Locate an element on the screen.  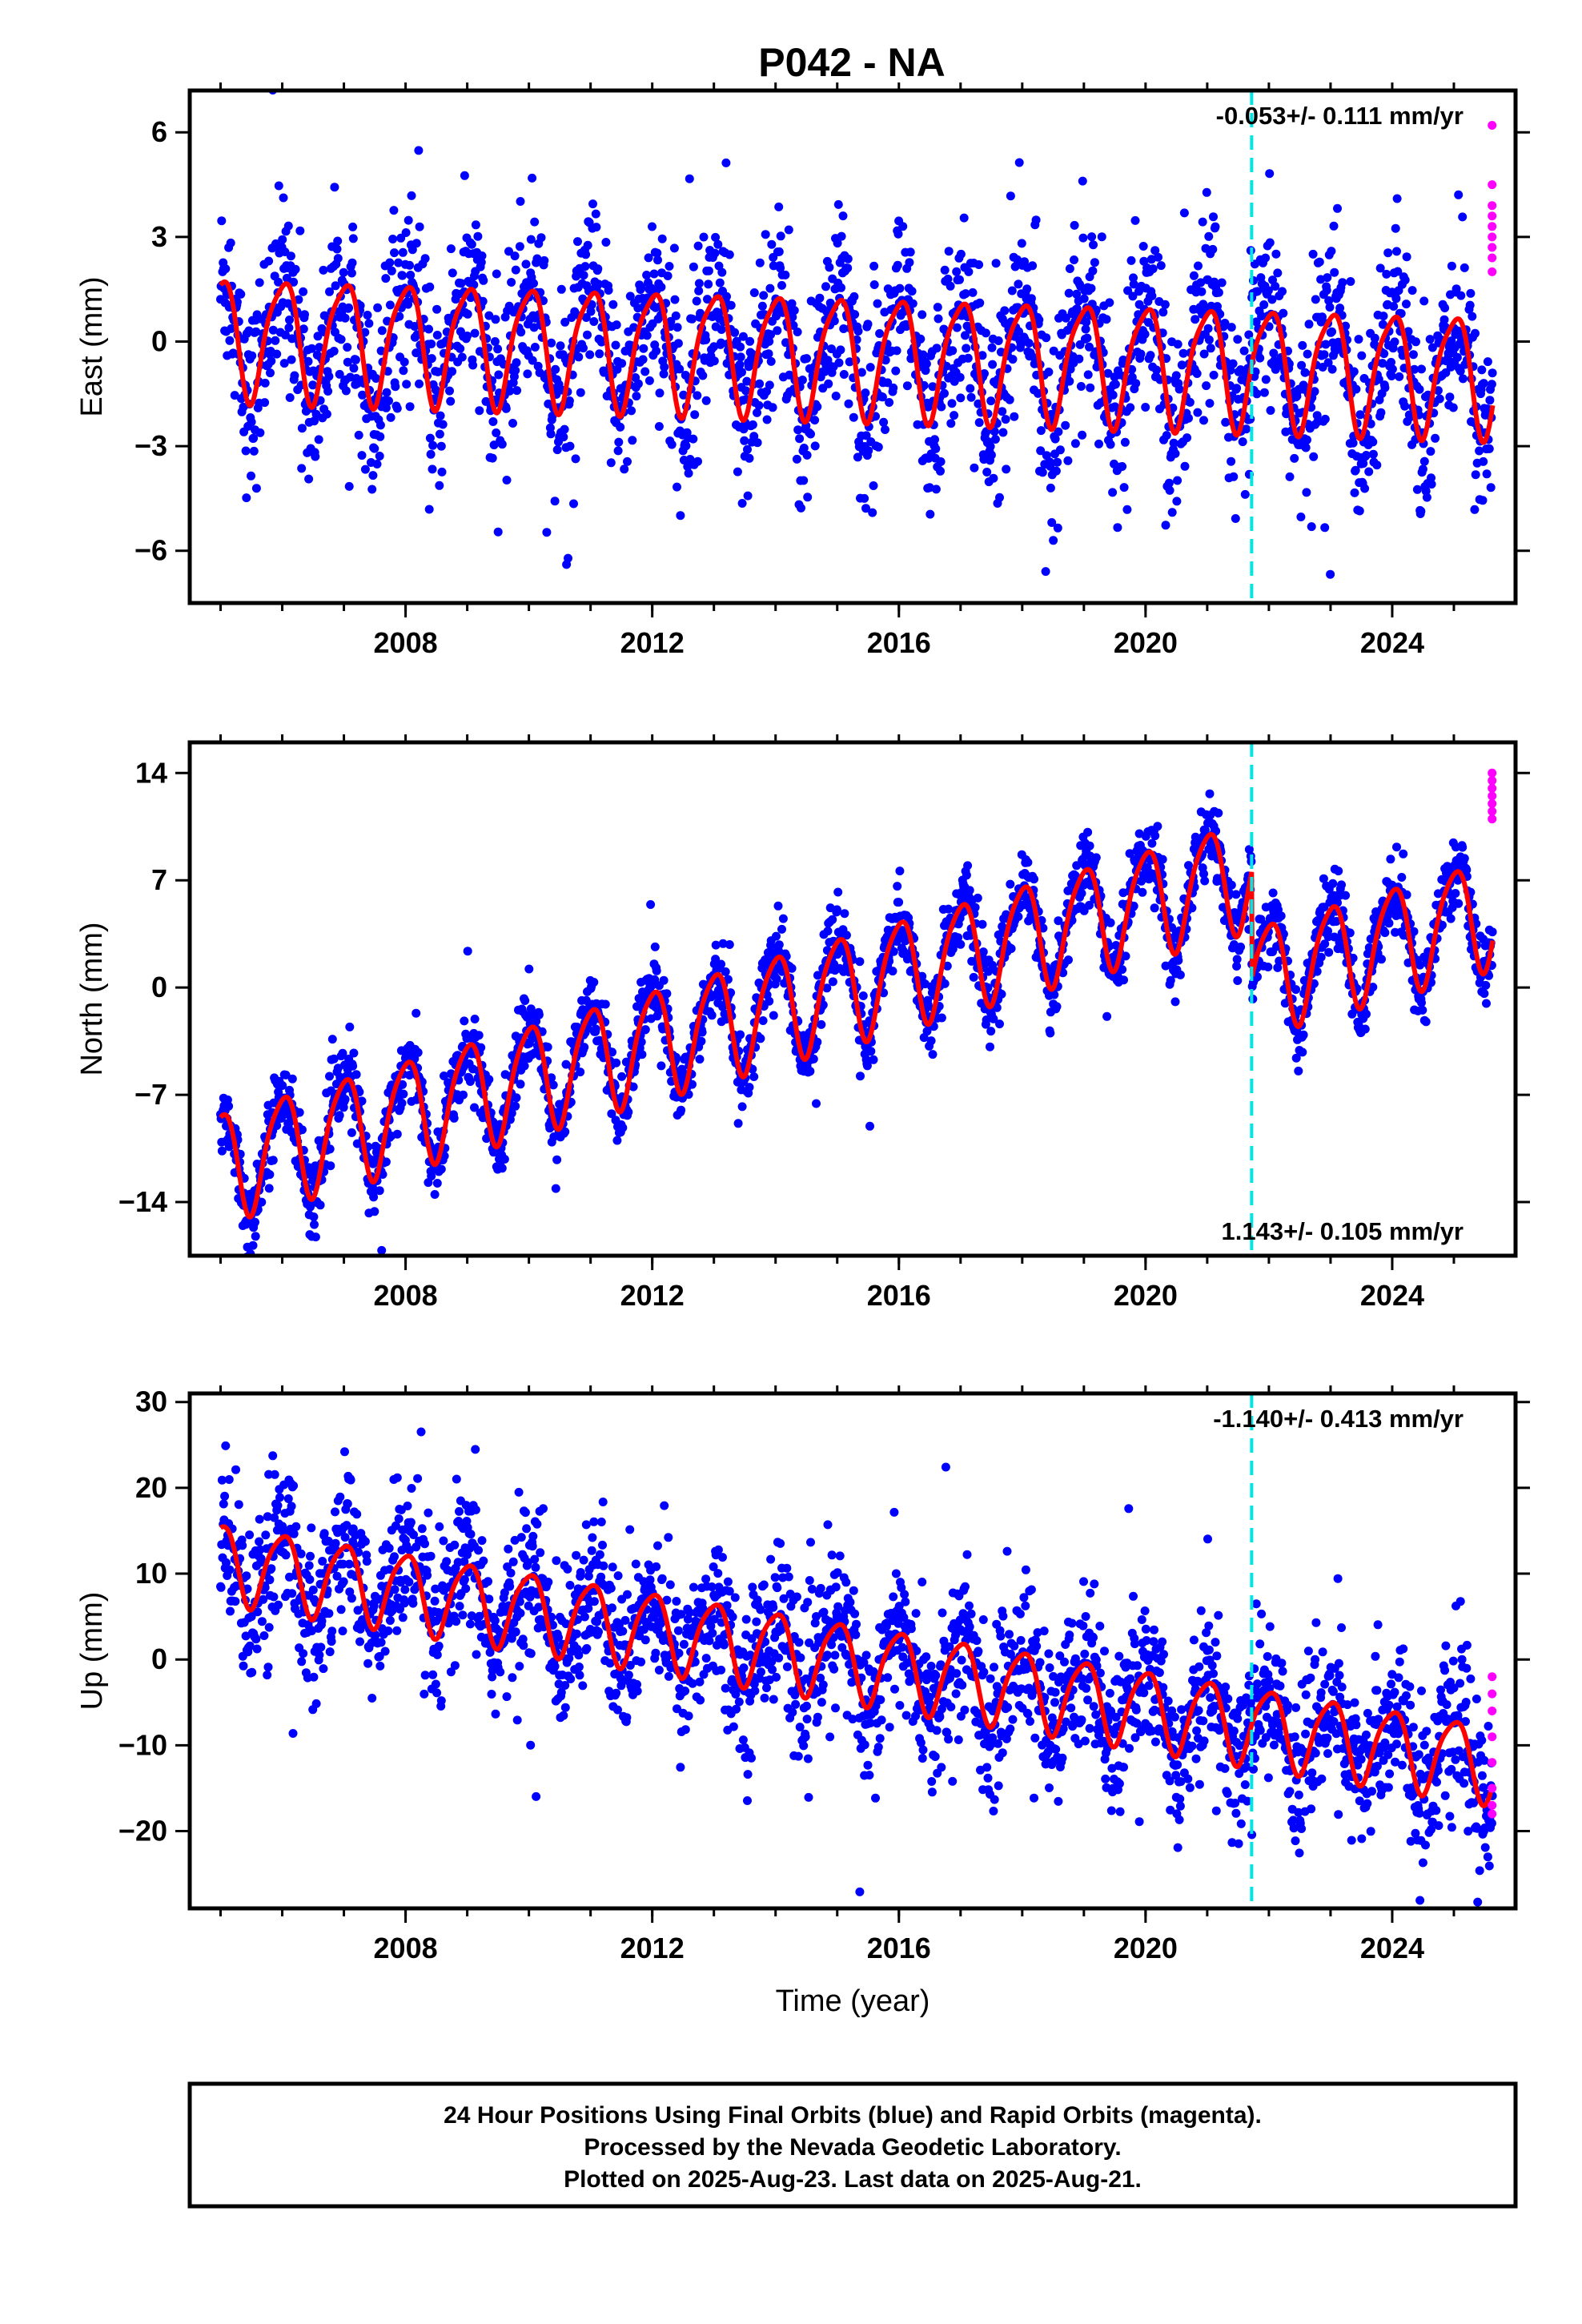
y-tick-label: 3 is located at coordinates (159, 236).